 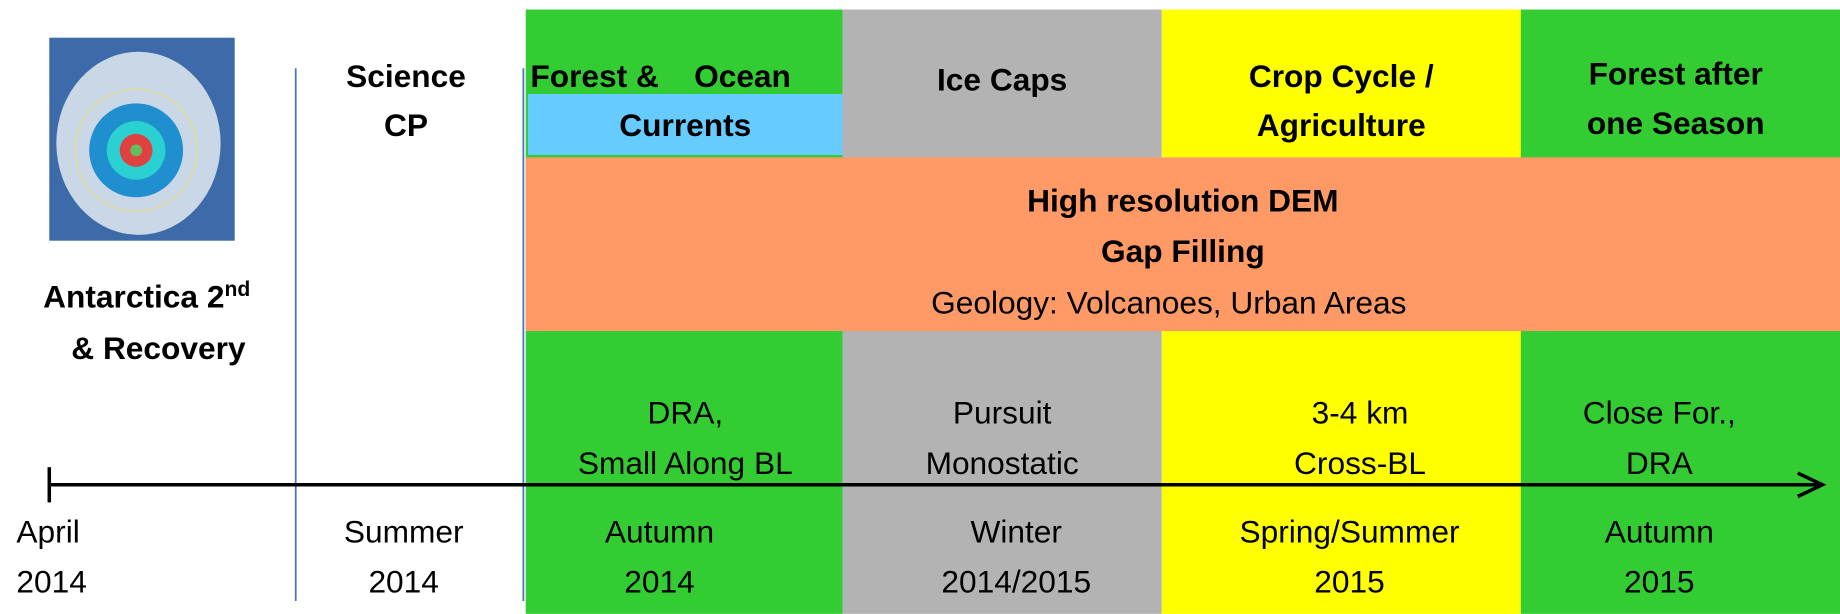 I want to click on phase-note: Small Along BL, so click(x=685, y=463).